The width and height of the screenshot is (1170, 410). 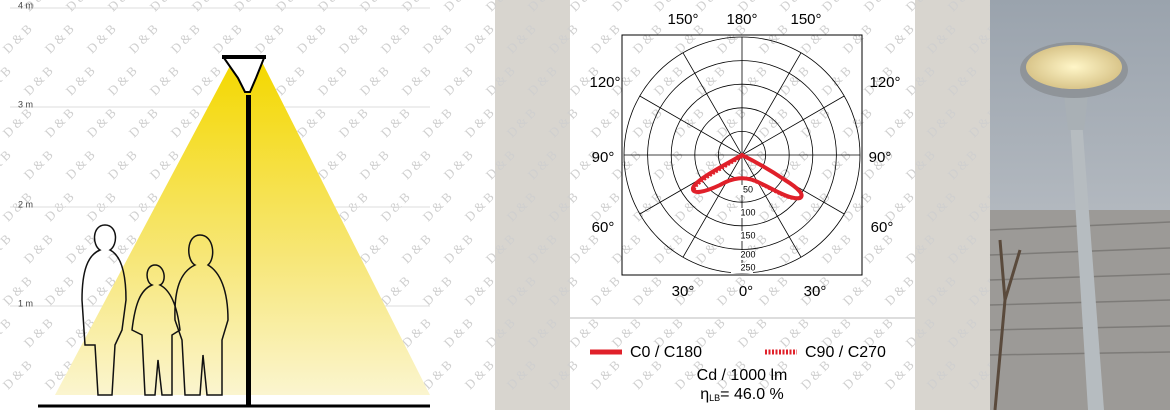 What do you see at coordinates (25, 204) in the screenshot?
I see `height-label: 2 m` at bounding box center [25, 204].